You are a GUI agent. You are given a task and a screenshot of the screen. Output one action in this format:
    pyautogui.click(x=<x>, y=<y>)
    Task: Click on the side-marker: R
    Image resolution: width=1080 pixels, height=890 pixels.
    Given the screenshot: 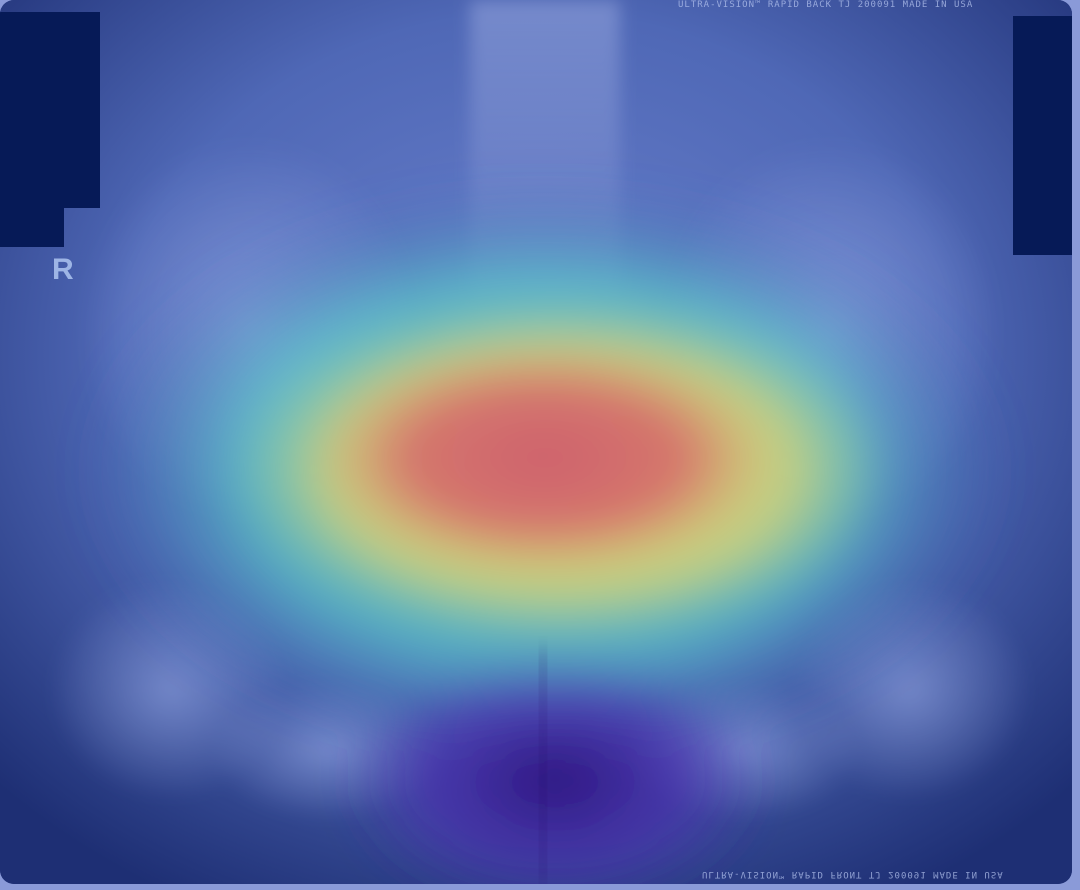 What is the action you would take?
    pyautogui.click(x=63, y=269)
    